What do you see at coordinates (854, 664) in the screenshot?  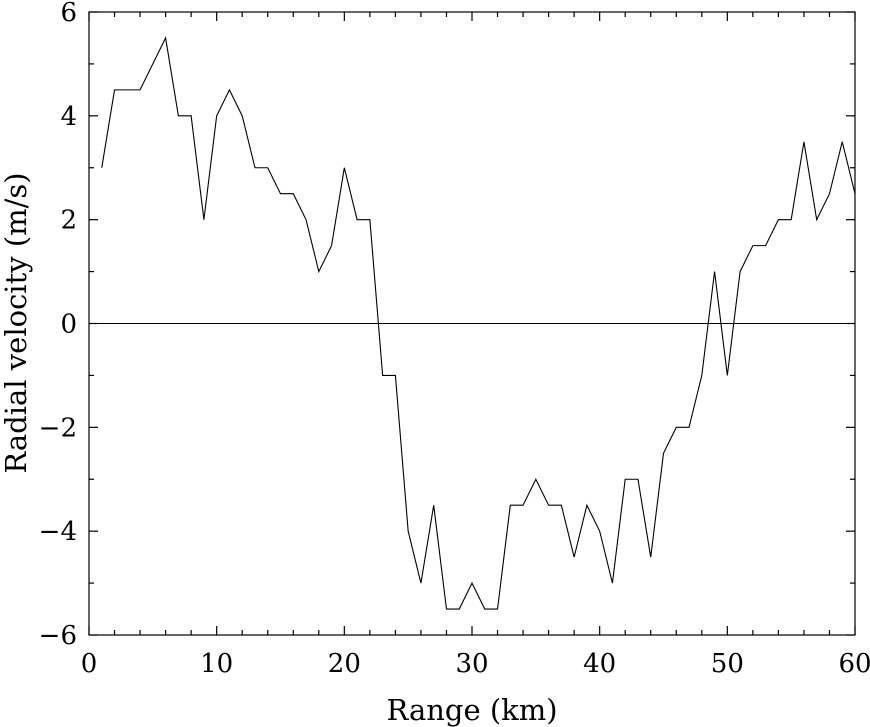 I see `x-tick-label: 60` at bounding box center [854, 664].